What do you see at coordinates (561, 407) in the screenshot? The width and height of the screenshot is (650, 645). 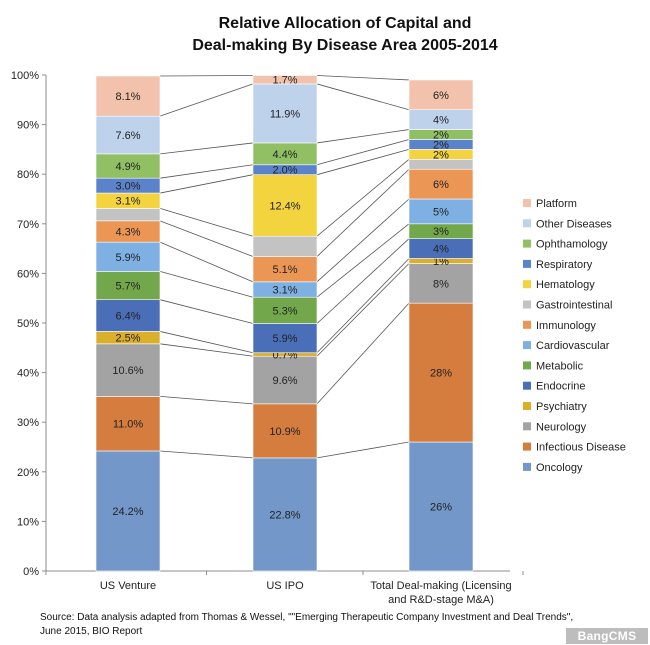 I see `legend-label-psychiatry: Psychiatry` at bounding box center [561, 407].